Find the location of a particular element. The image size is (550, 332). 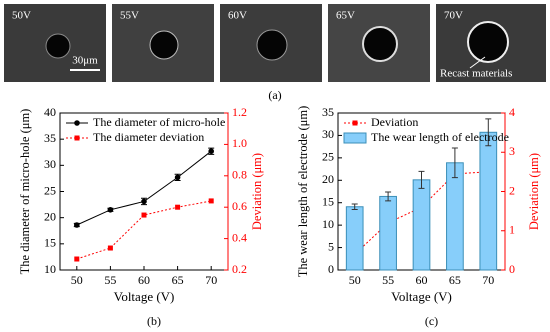

y2-tick-label: 0.2 is located at coordinates (239, 269).